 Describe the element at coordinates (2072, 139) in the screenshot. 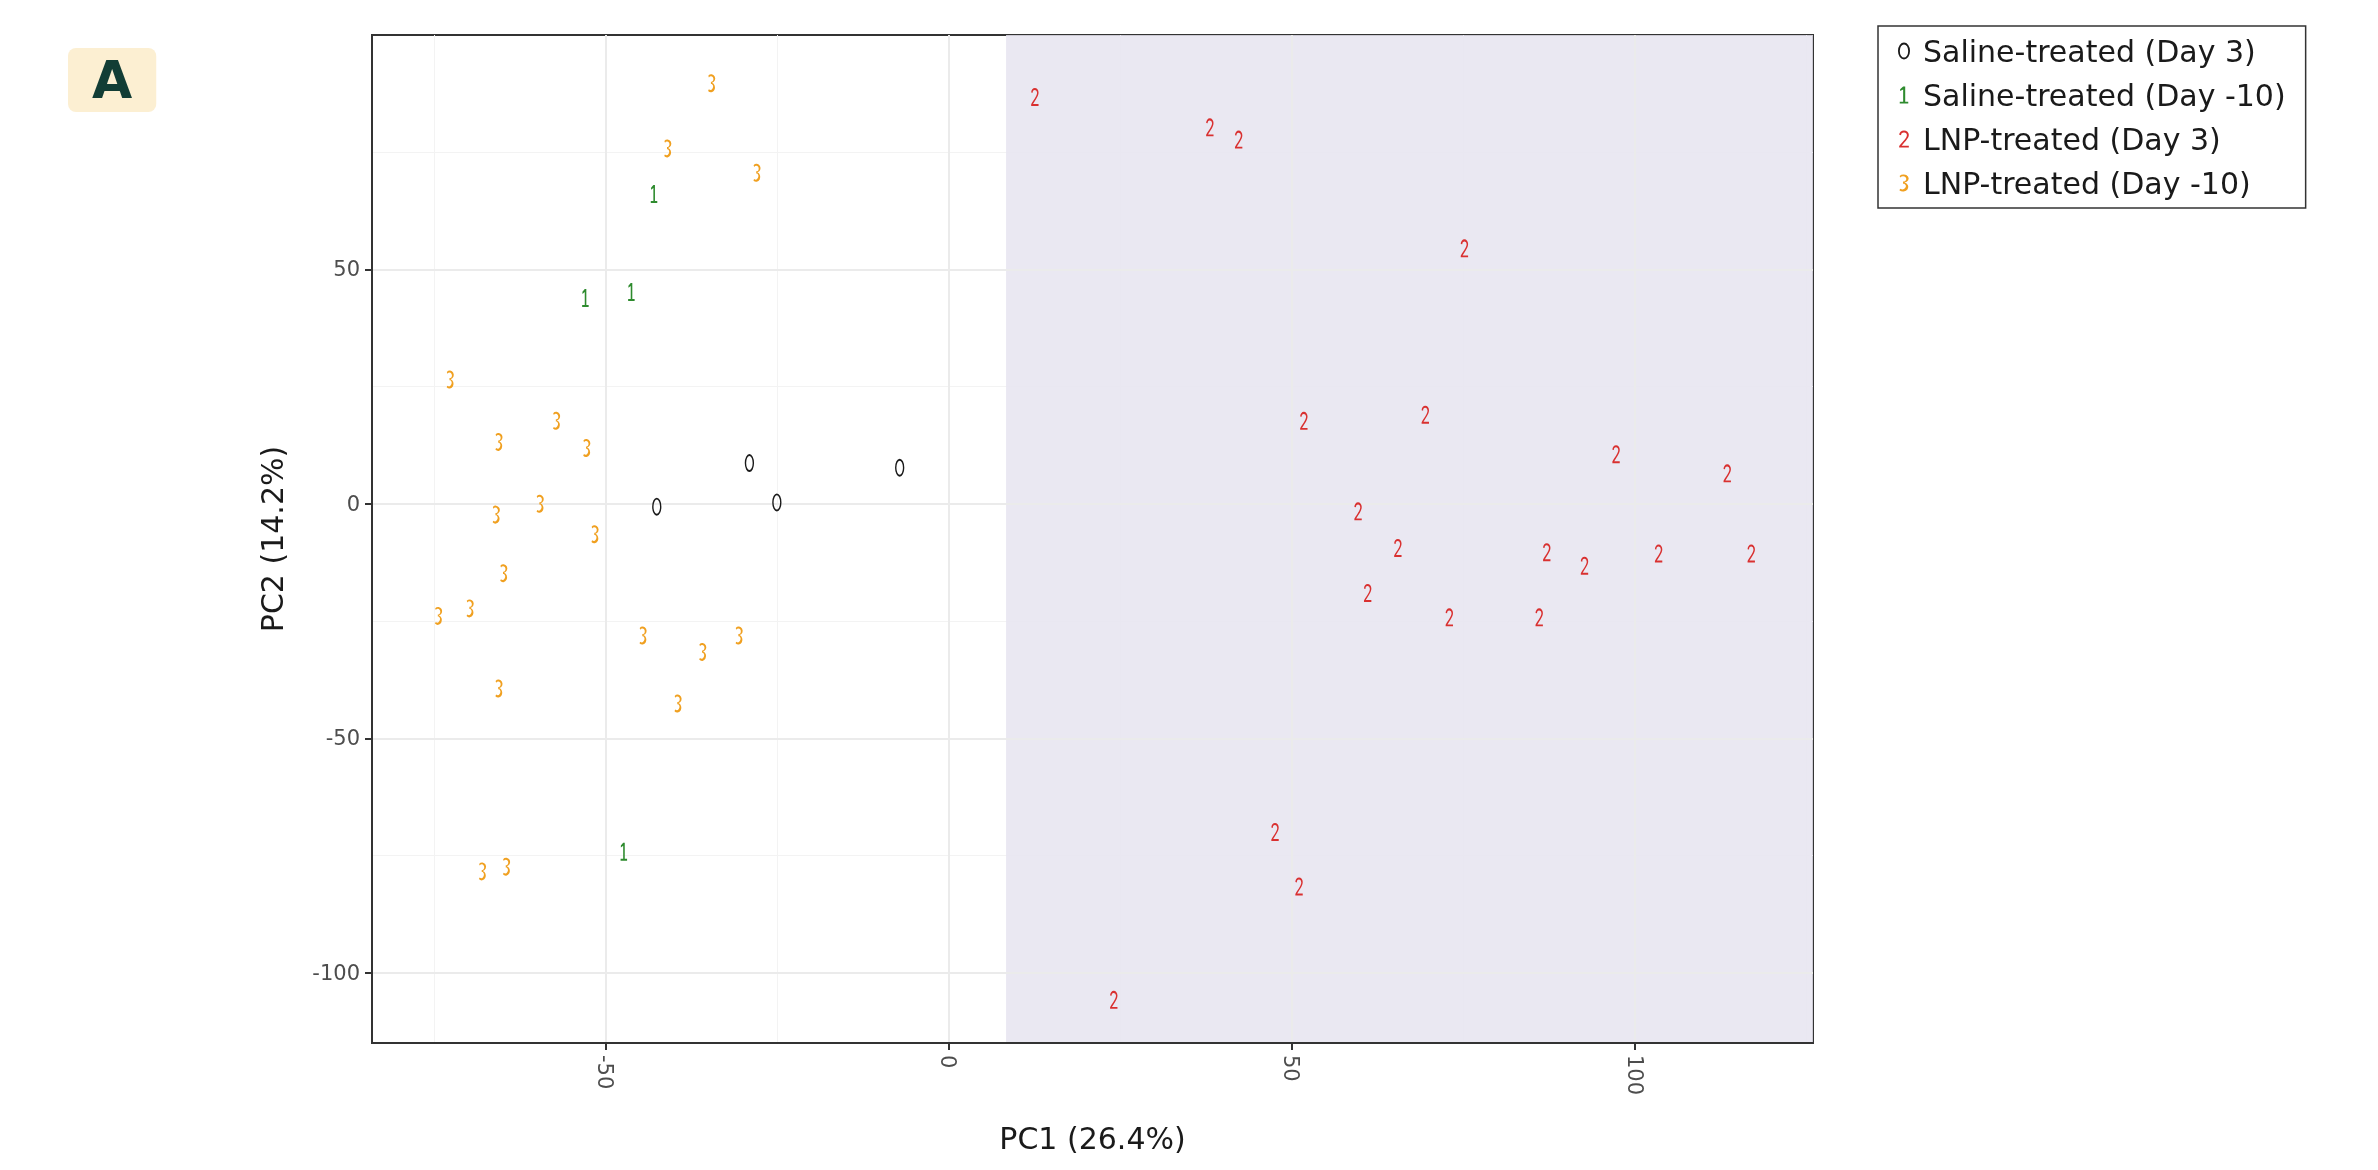

I see `legend-label: LNP-treated (Day 3)` at that location.